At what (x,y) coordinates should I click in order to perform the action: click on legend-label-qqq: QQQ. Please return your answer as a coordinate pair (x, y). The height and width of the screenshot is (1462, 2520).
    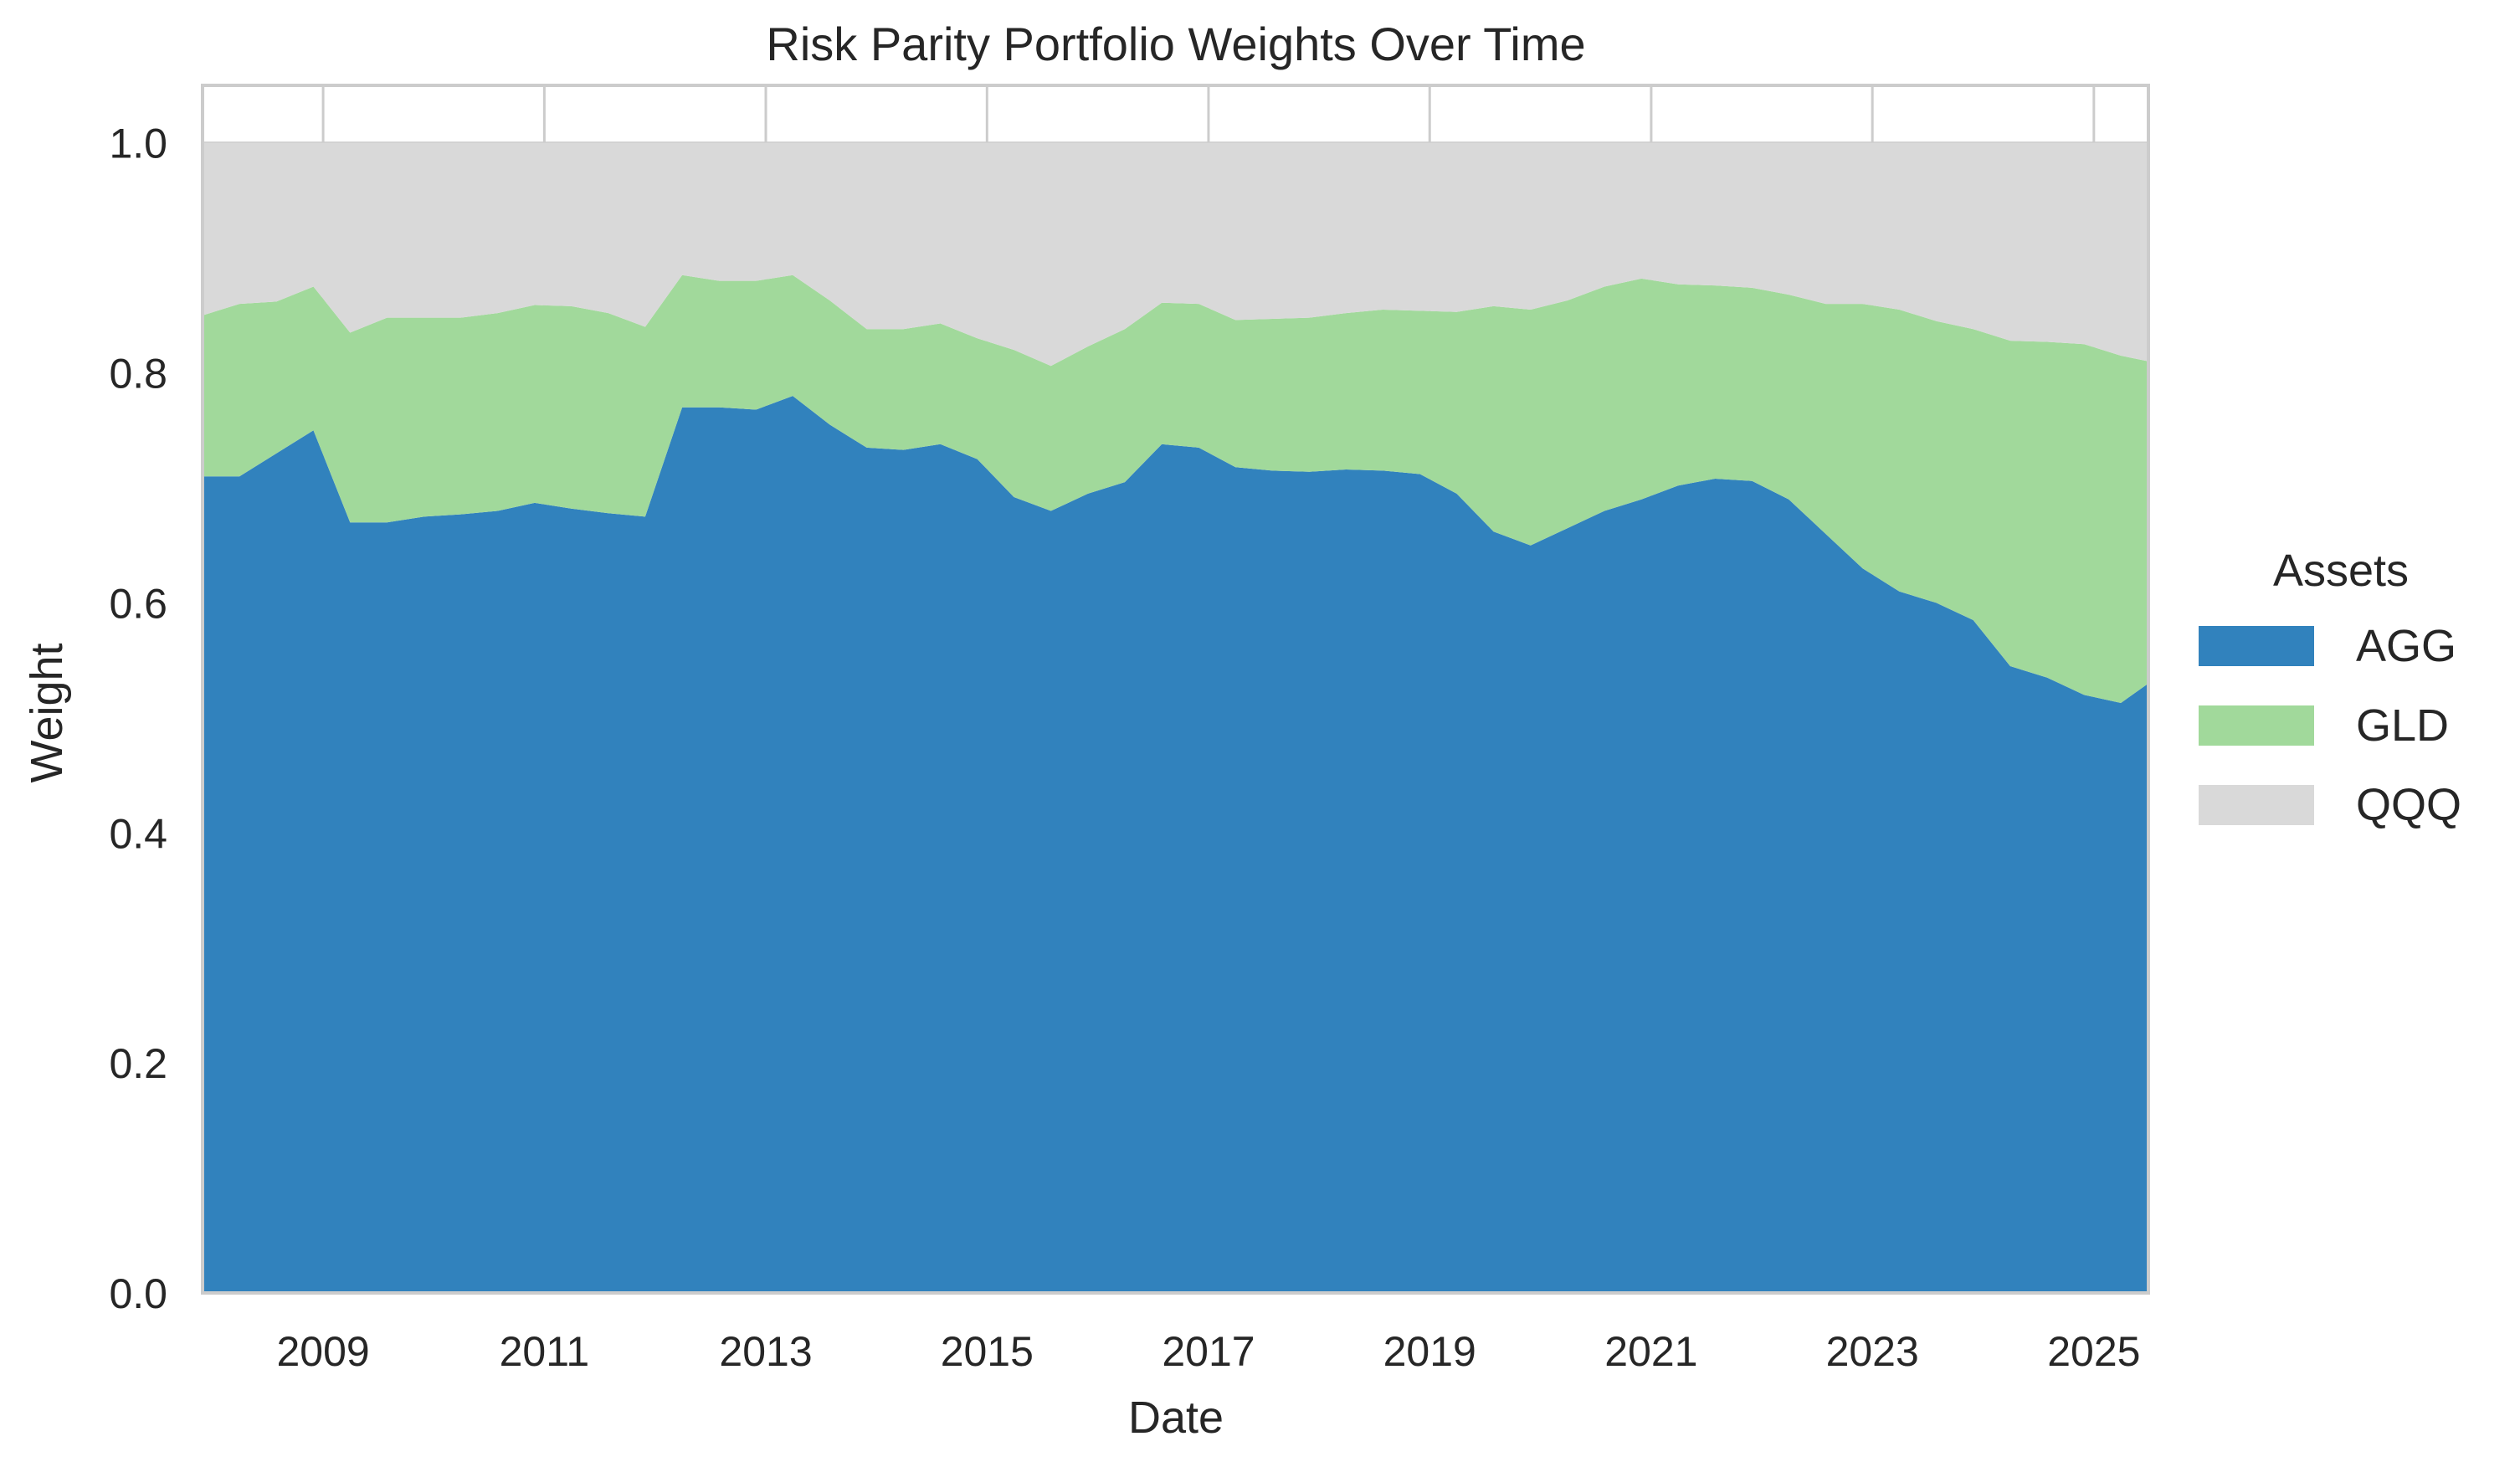
    Looking at the image, I should click on (2408, 805).